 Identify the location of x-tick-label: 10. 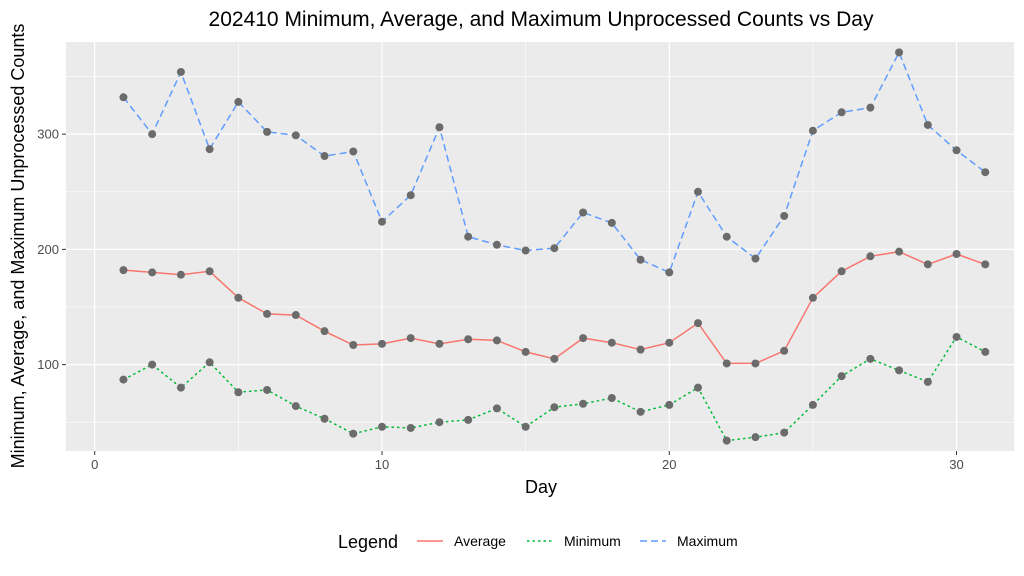
(382, 464).